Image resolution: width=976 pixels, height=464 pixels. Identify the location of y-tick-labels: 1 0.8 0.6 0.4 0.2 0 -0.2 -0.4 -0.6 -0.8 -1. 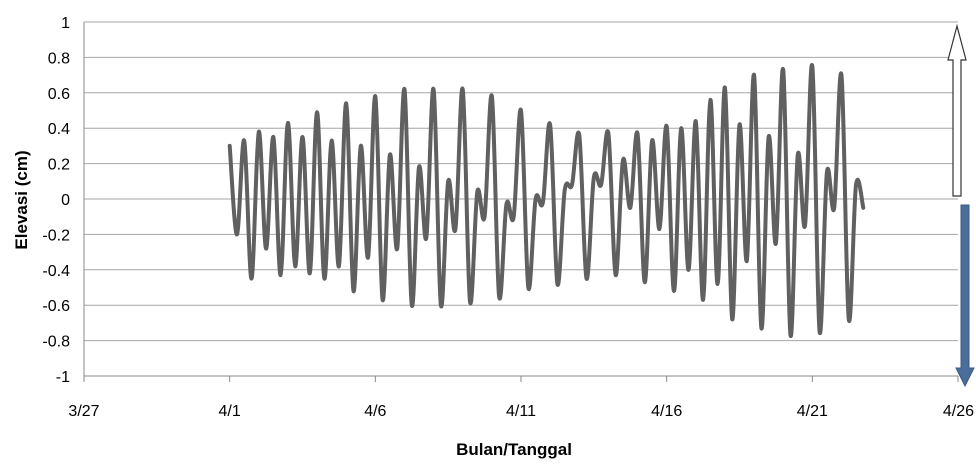
(56, 200).